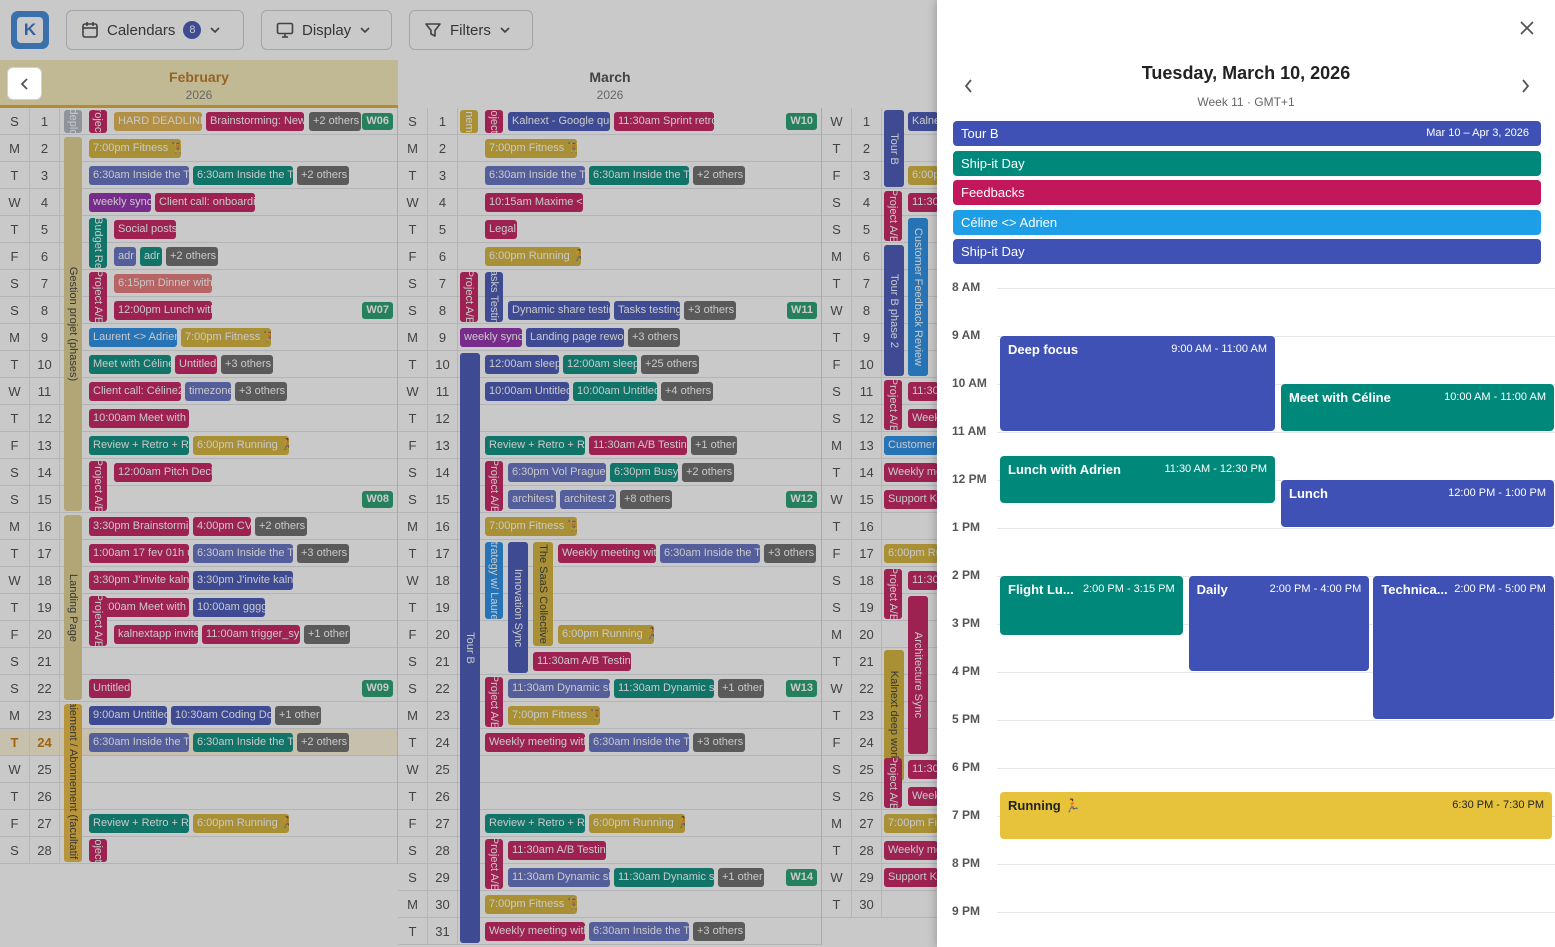 The image size is (1555, 947). Describe the element at coordinates (880, 121) in the screenshot. I see `day-row: W 1 Kalne` at that location.